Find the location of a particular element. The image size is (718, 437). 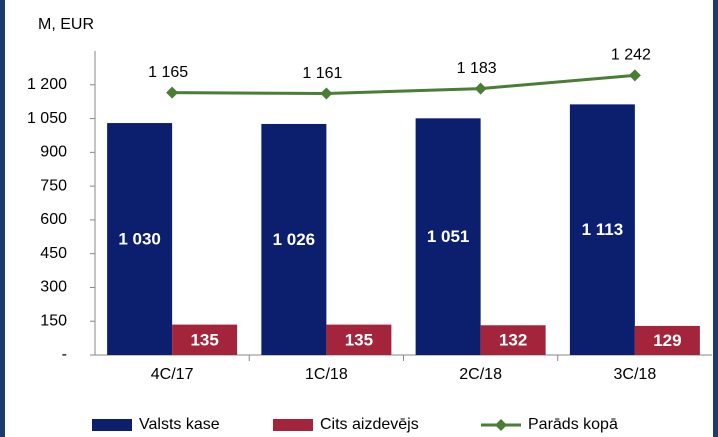

y-tick-label: 450 is located at coordinates (53, 253).